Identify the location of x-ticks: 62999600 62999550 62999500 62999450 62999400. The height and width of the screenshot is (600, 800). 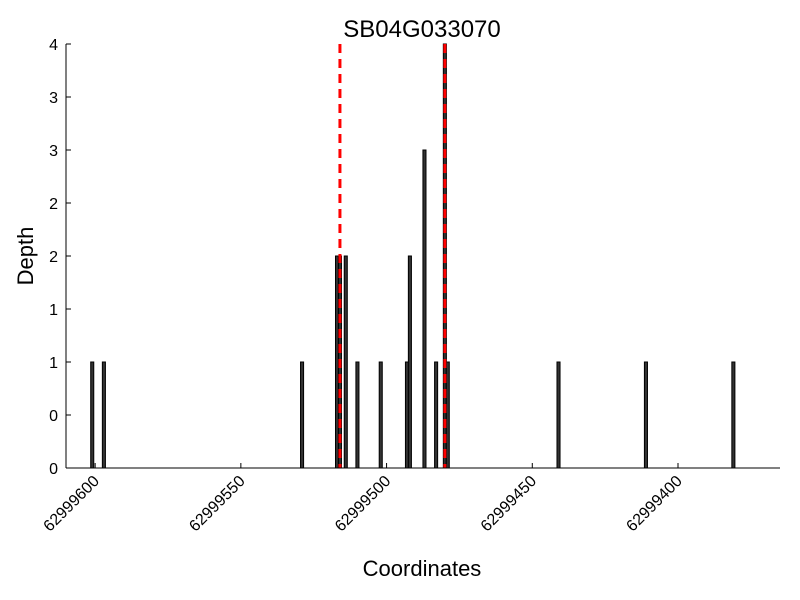
(363, 499).